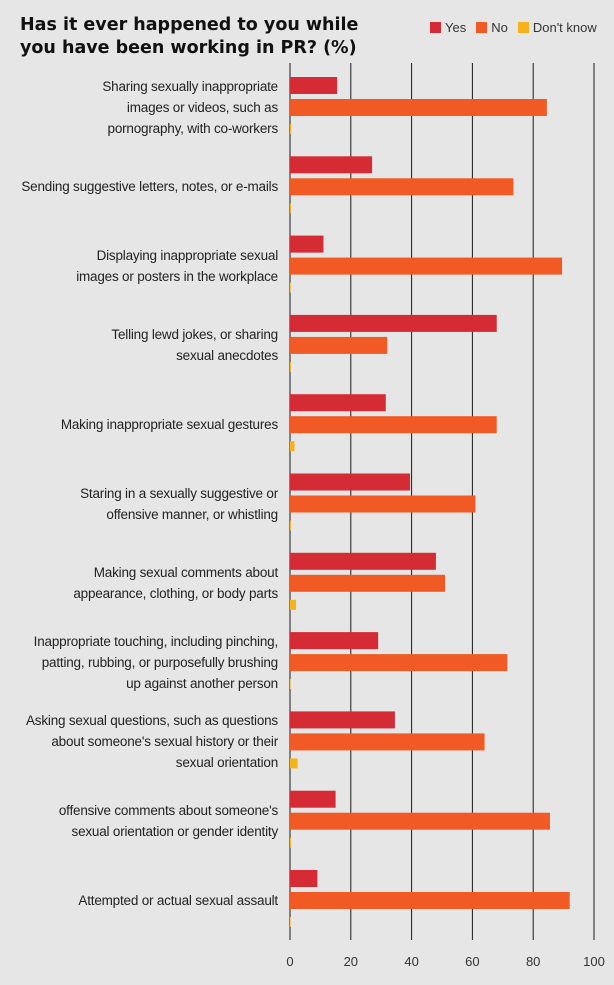  I want to click on category-label-line: about someone's sexual history or their, so click(164, 741).